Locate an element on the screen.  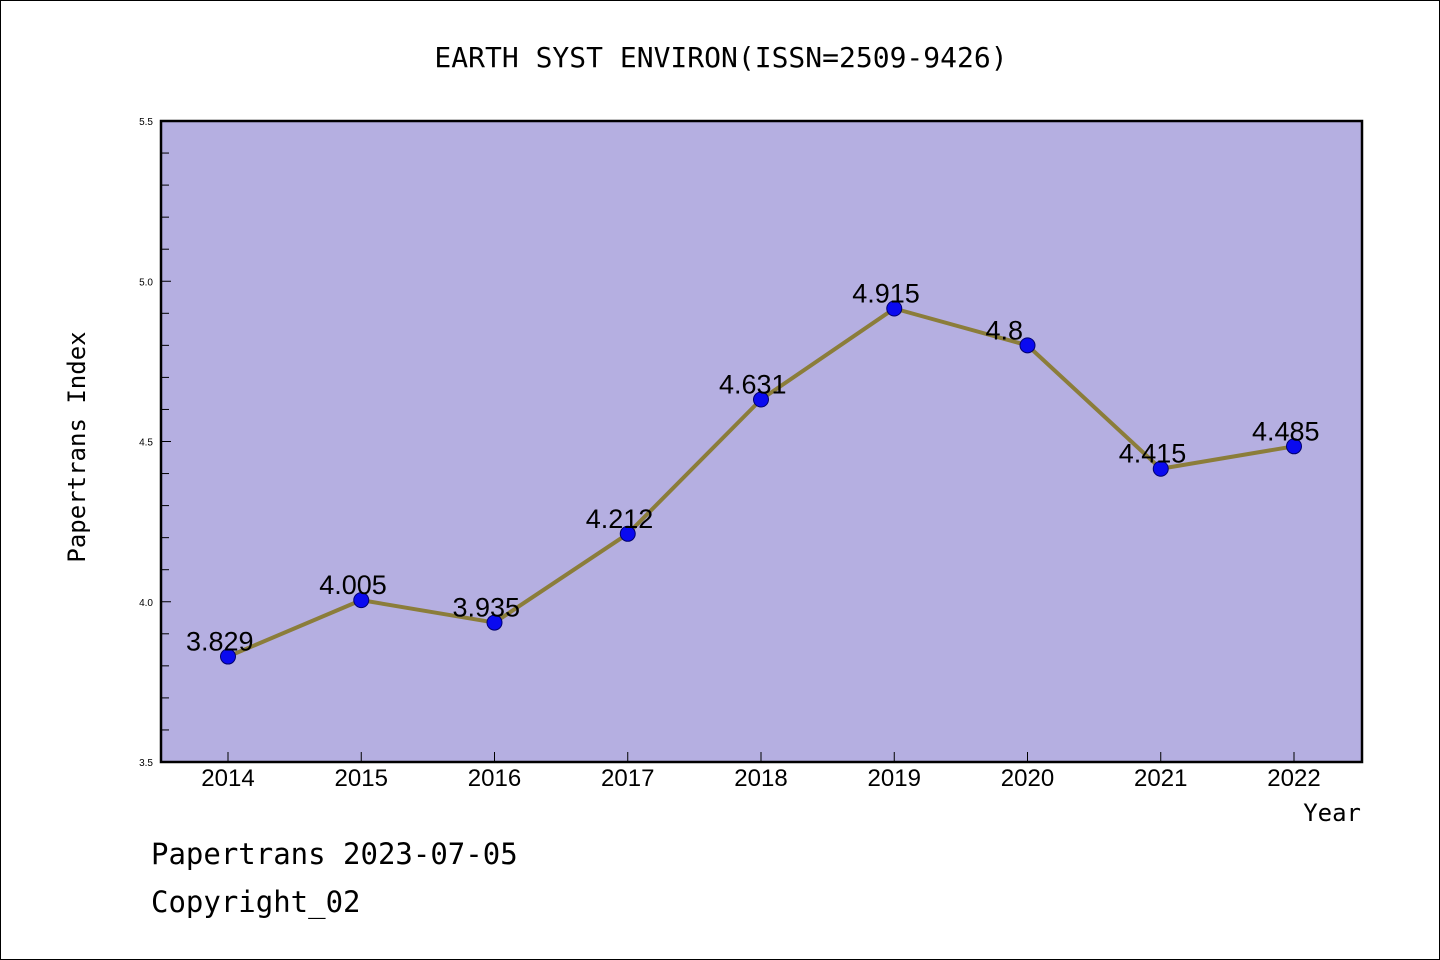
data-label: 3.829 is located at coordinates (220, 642).